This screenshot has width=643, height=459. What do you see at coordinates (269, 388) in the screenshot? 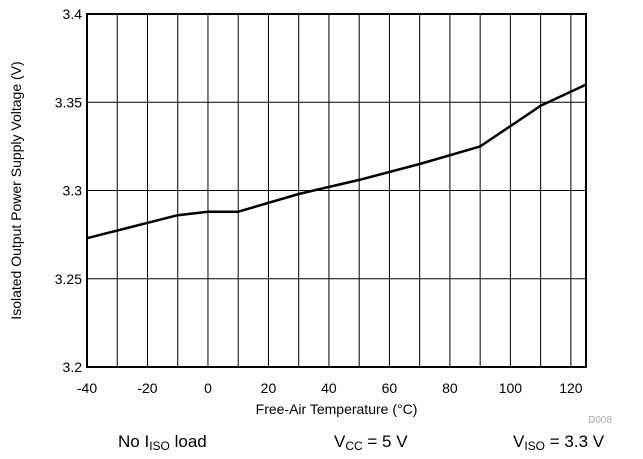
I see `x-tick-label: 20` at bounding box center [269, 388].